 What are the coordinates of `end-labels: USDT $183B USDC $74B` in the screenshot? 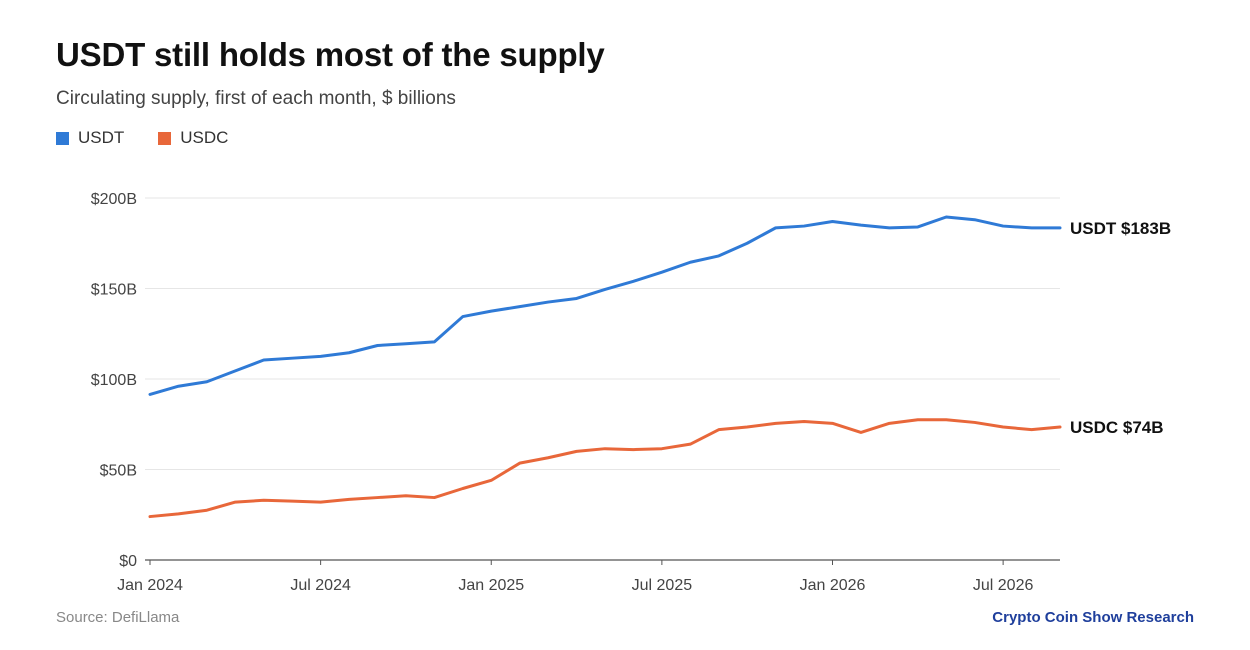 It's located at (1120, 328).